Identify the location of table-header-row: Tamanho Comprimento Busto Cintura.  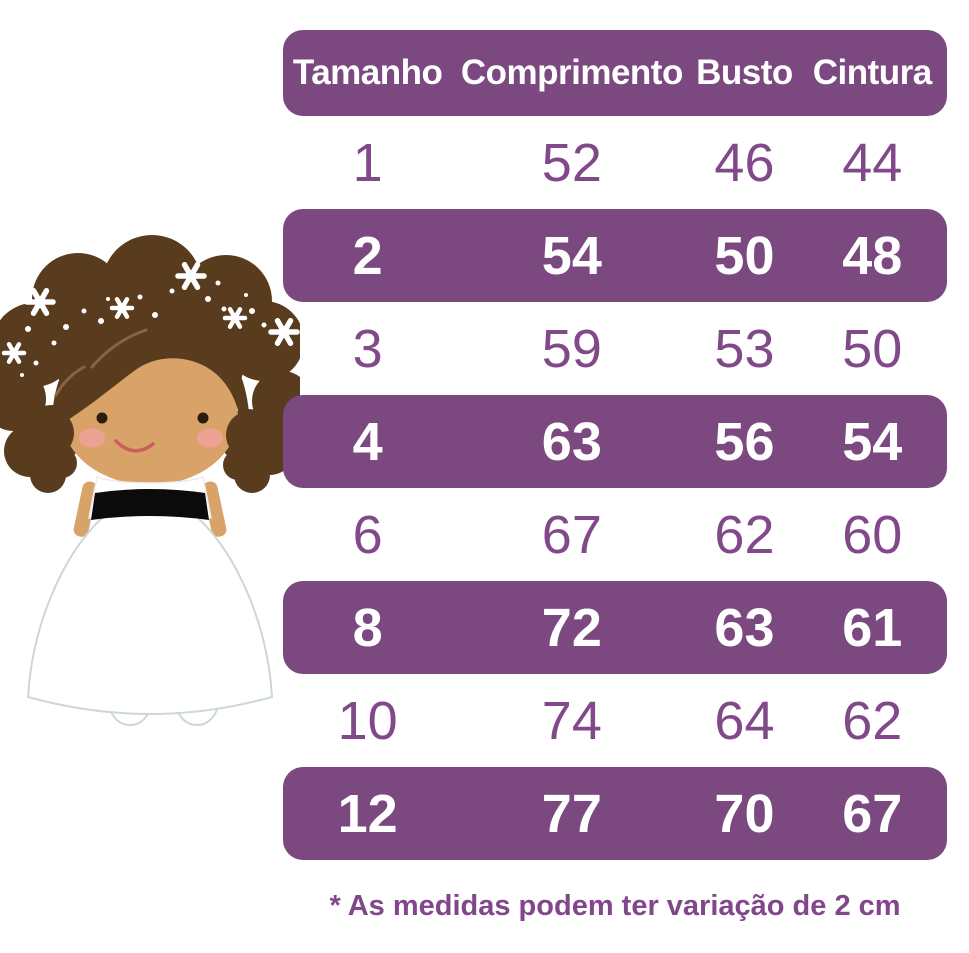
(615, 73).